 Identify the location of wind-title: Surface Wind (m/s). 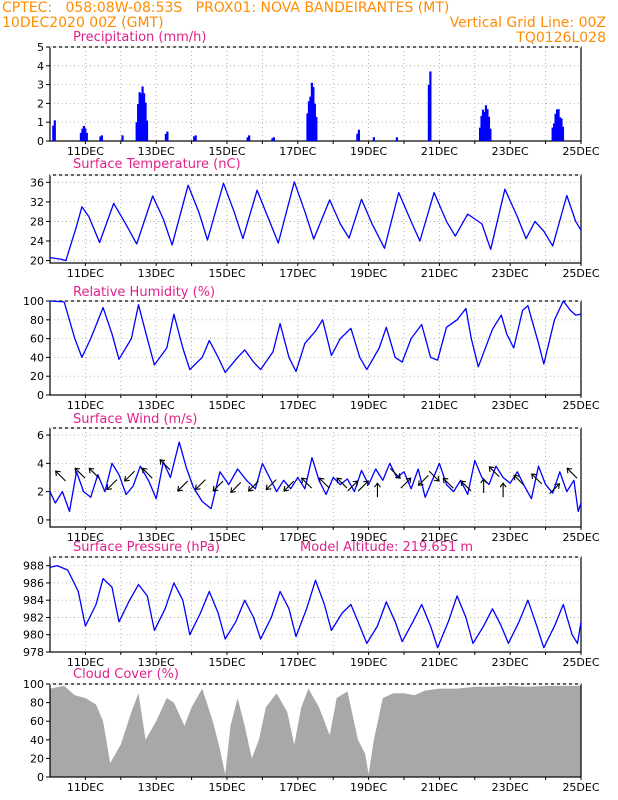
(135, 419).